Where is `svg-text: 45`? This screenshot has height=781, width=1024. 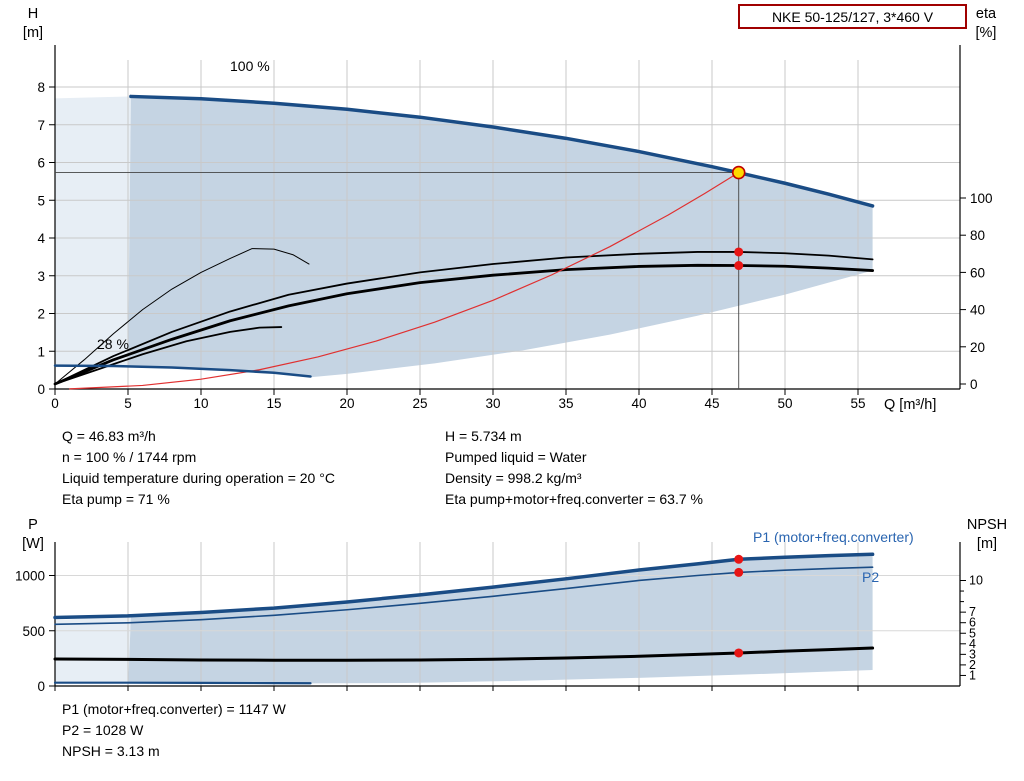
svg-text: 45 is located at coordinates (711, 403).